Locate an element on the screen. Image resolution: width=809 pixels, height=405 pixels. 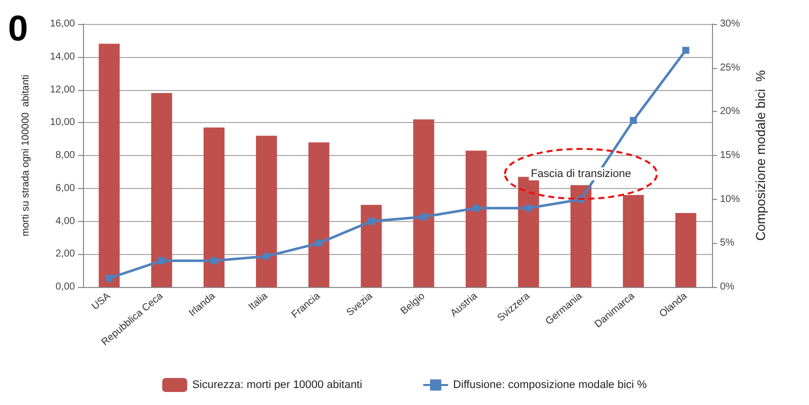
y2-tick-label: 15% is located at coordinates (730, 155).